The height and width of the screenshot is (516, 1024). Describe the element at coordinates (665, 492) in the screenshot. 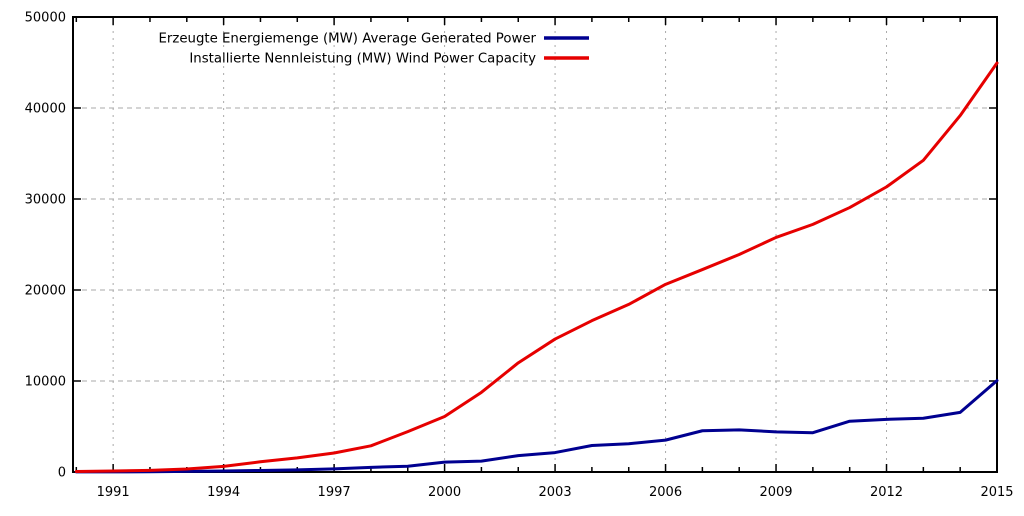

I see `x-tick-label: 2006` at that location.